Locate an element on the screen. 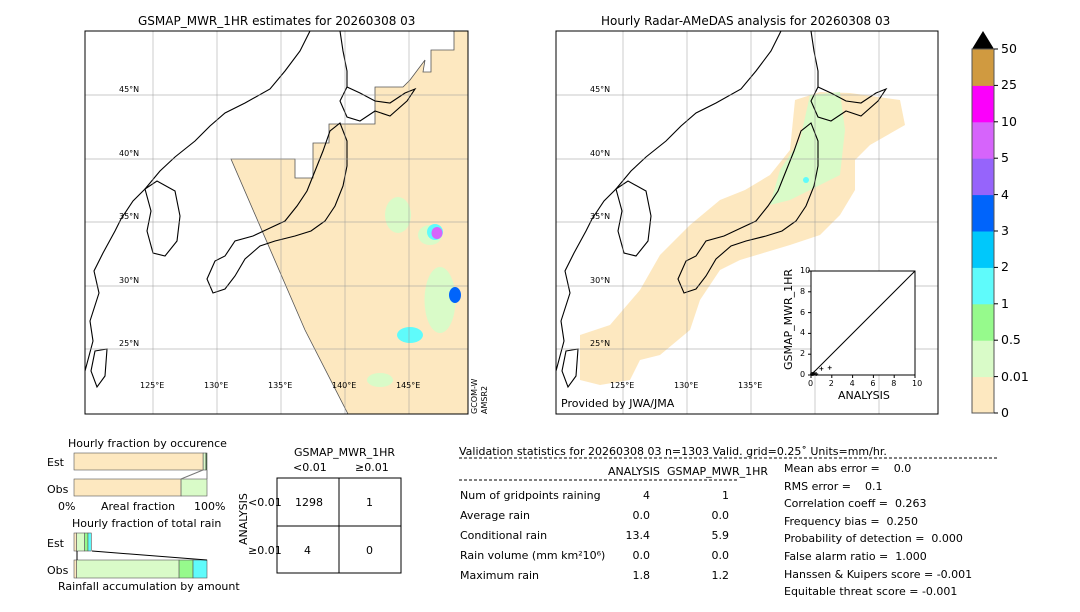 The height and width of the screenshot is (612, 1080). scatter-xtick-label: 8 is located at coordinates (894, 383).